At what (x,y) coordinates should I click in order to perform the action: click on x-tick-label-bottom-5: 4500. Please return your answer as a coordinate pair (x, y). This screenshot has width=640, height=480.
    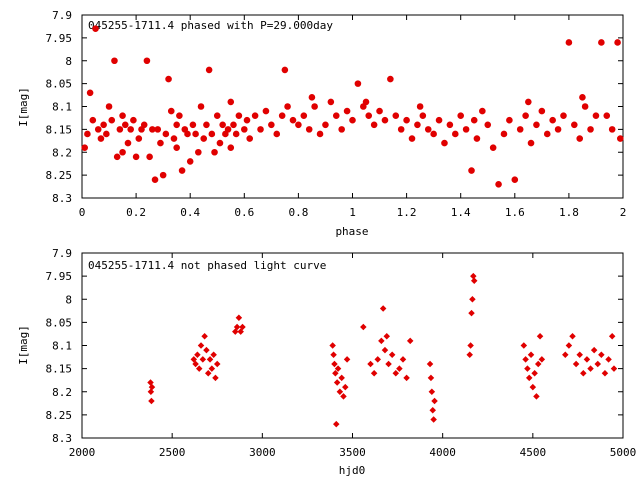
    Looking at the image, I should click on (533, 452).